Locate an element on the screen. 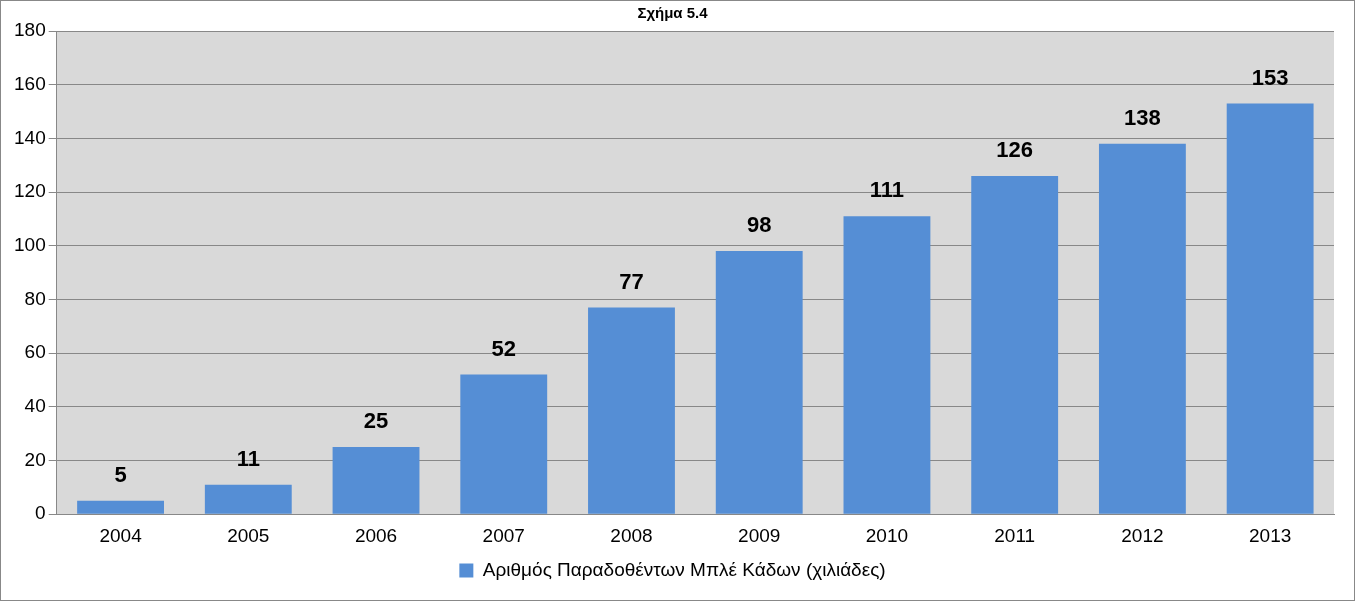  y-tick-label: 40 is located at coordinates (35, 406).